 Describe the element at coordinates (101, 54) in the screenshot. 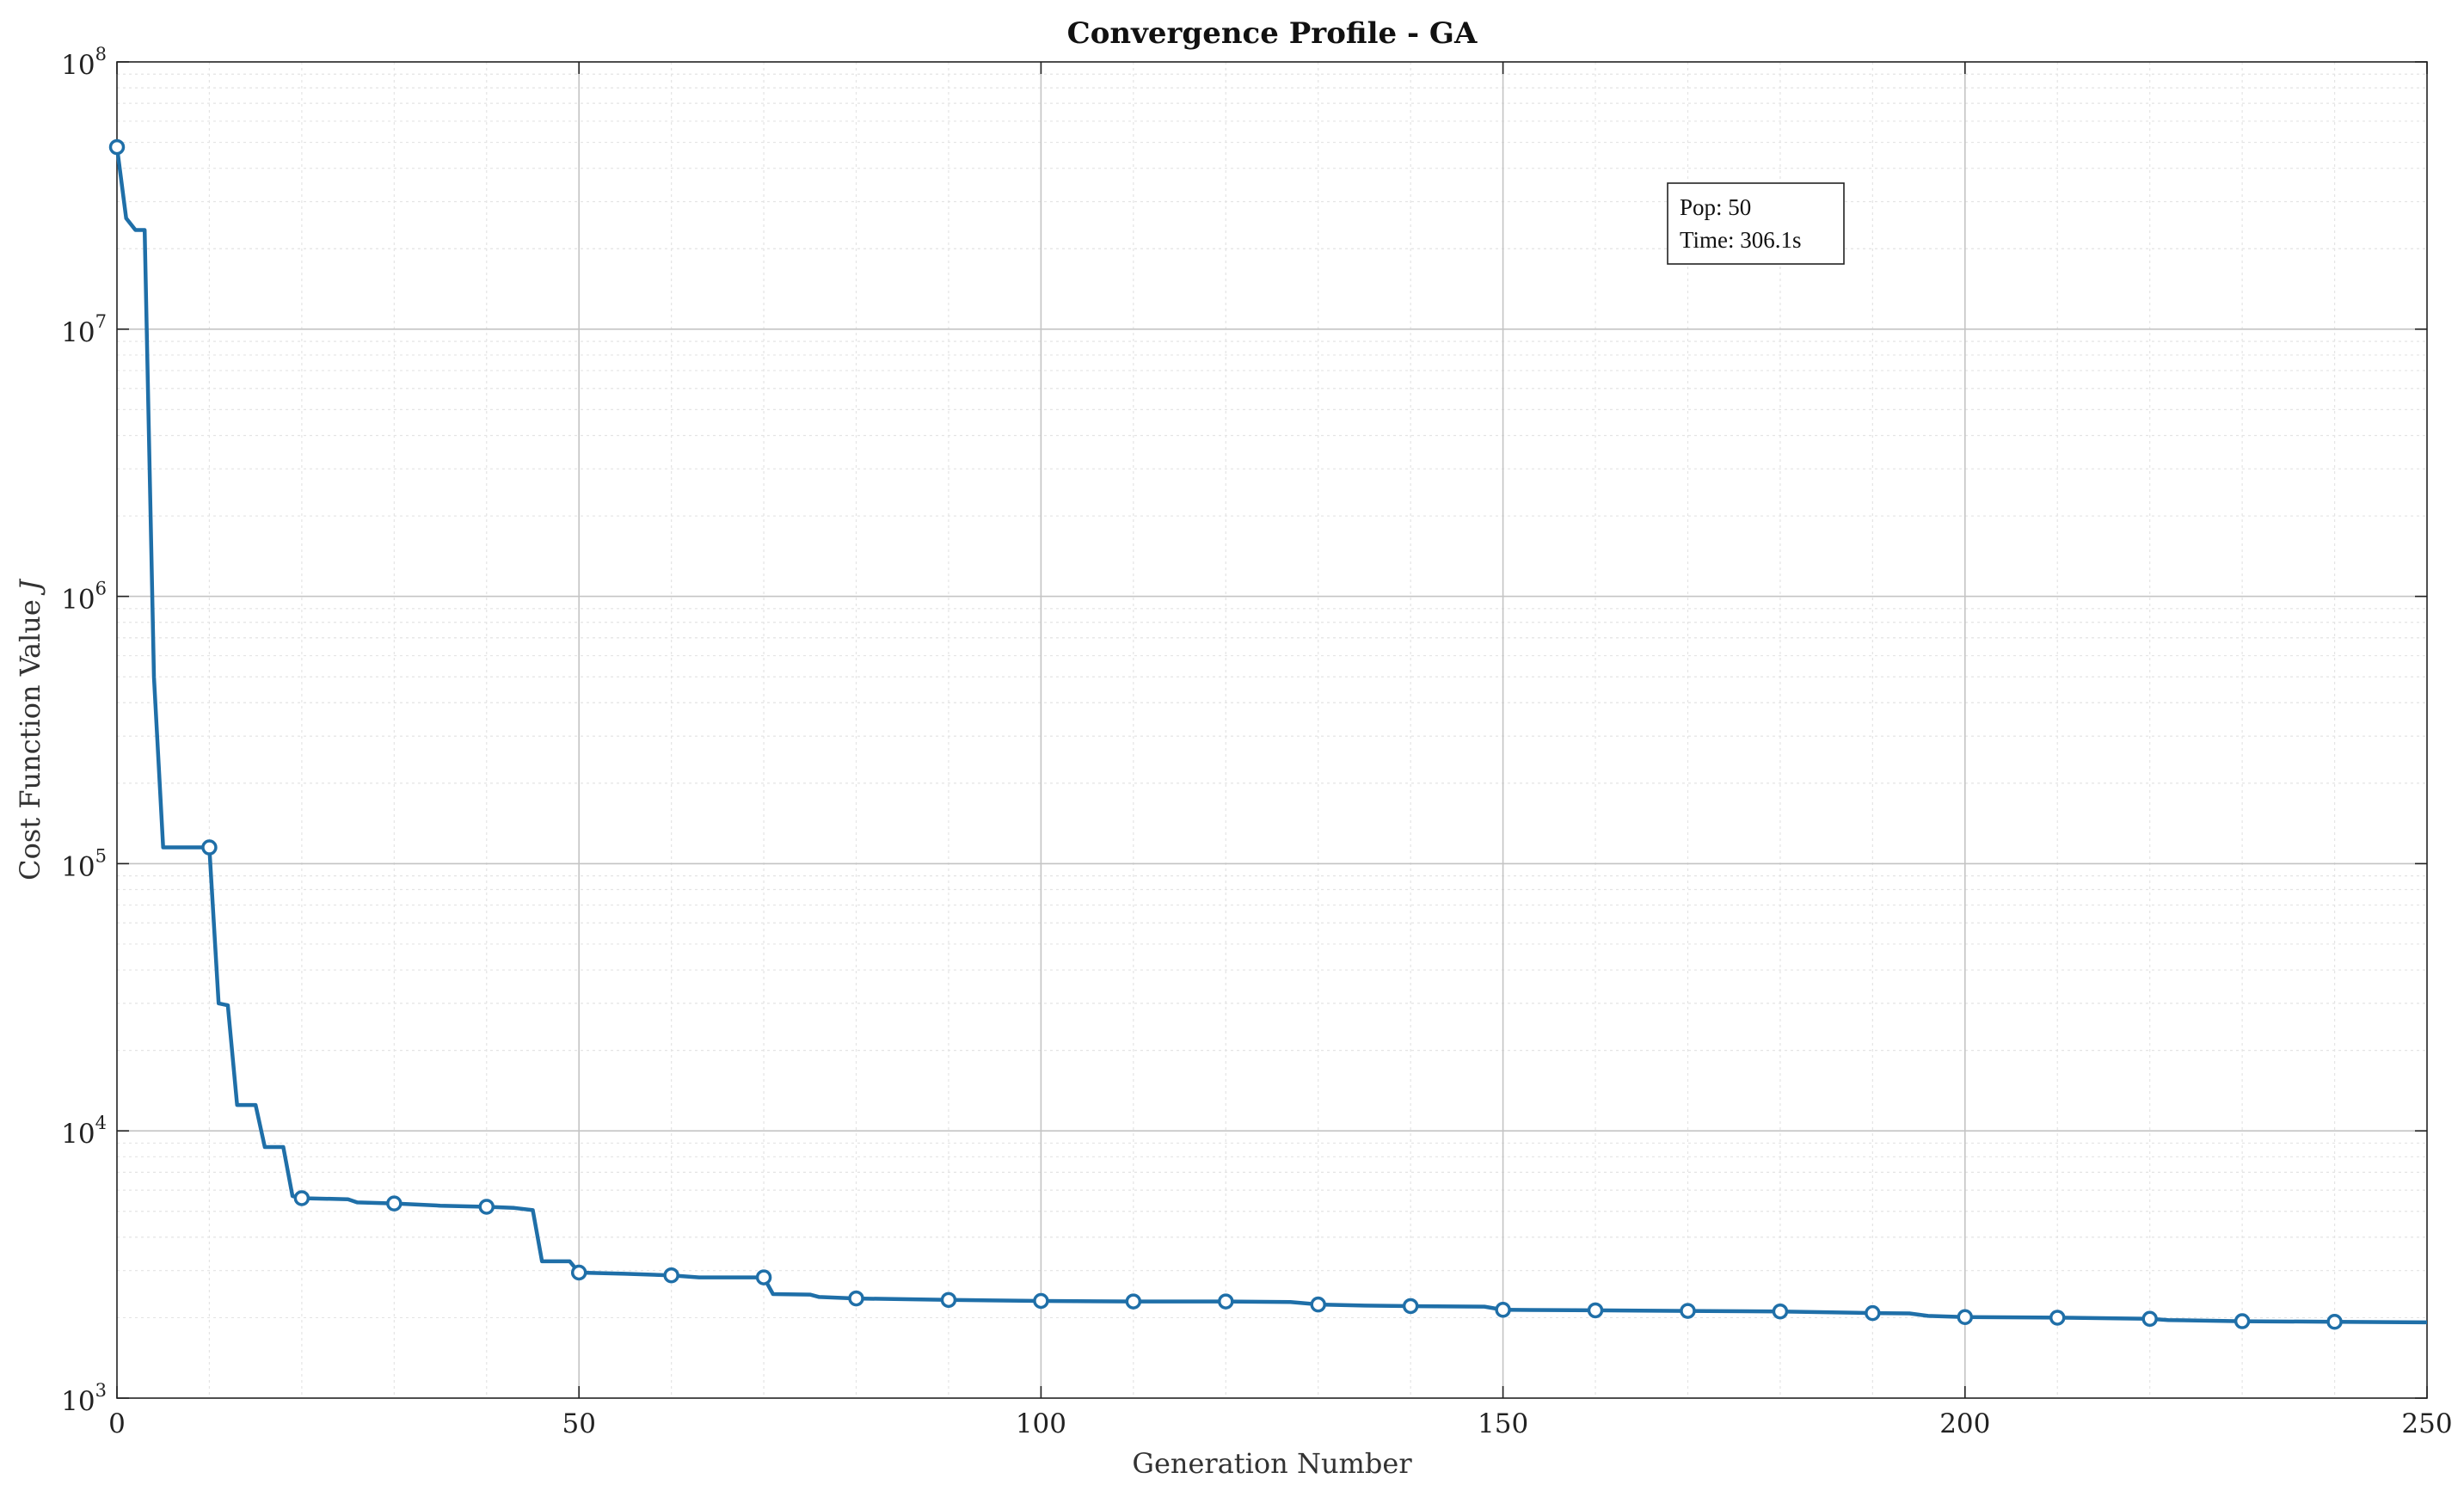

I see `y-tick-label-exponent: 8` at that location.